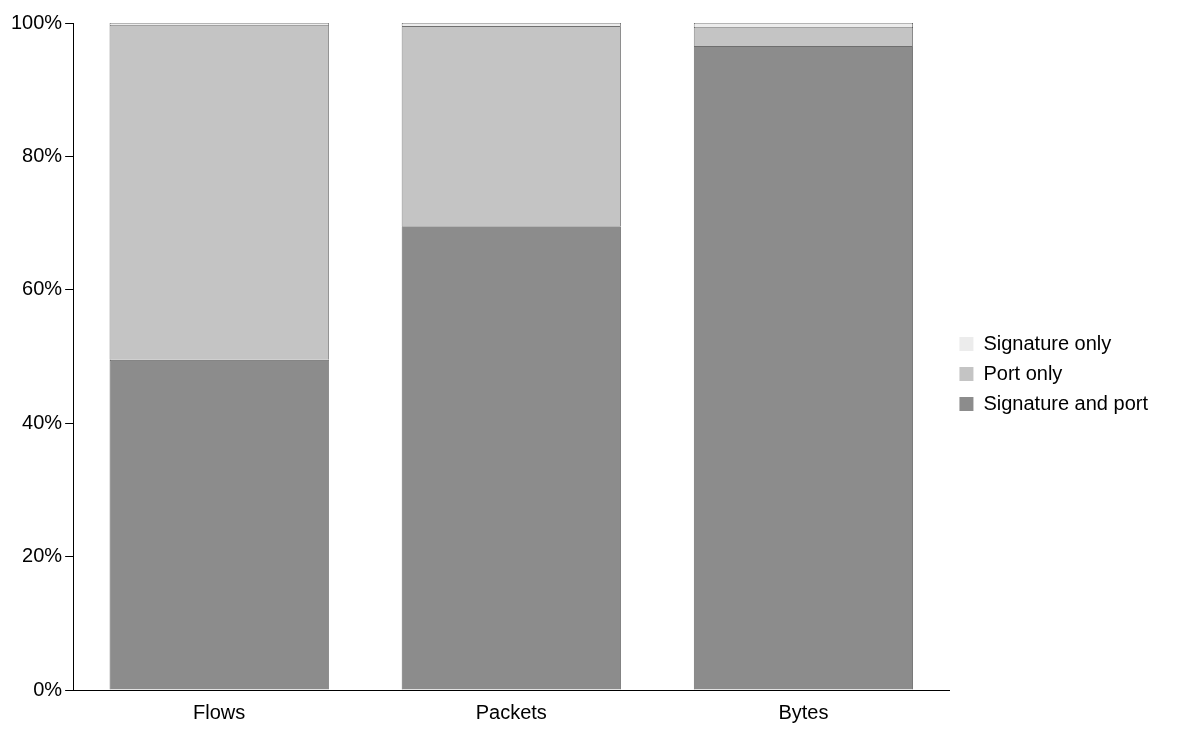 The image size is (1180, 738). Describe the element at coordinates (42, 154) in the screenshot. I see `y-tick-label: 80%` at that location.